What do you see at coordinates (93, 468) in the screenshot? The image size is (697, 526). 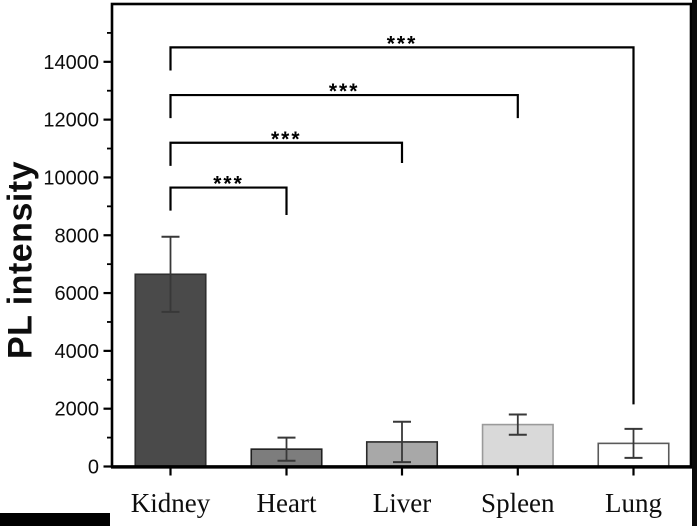 I see `y-tick-label-0: 0` at bounding box center [93, 468].